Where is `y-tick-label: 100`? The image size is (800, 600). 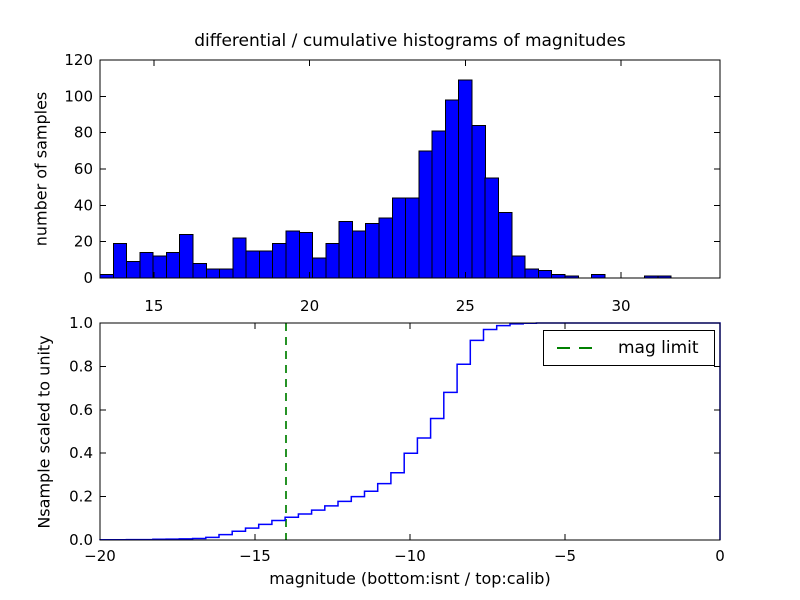
y-tick-label: 100 is located at coordinates (78, 96).